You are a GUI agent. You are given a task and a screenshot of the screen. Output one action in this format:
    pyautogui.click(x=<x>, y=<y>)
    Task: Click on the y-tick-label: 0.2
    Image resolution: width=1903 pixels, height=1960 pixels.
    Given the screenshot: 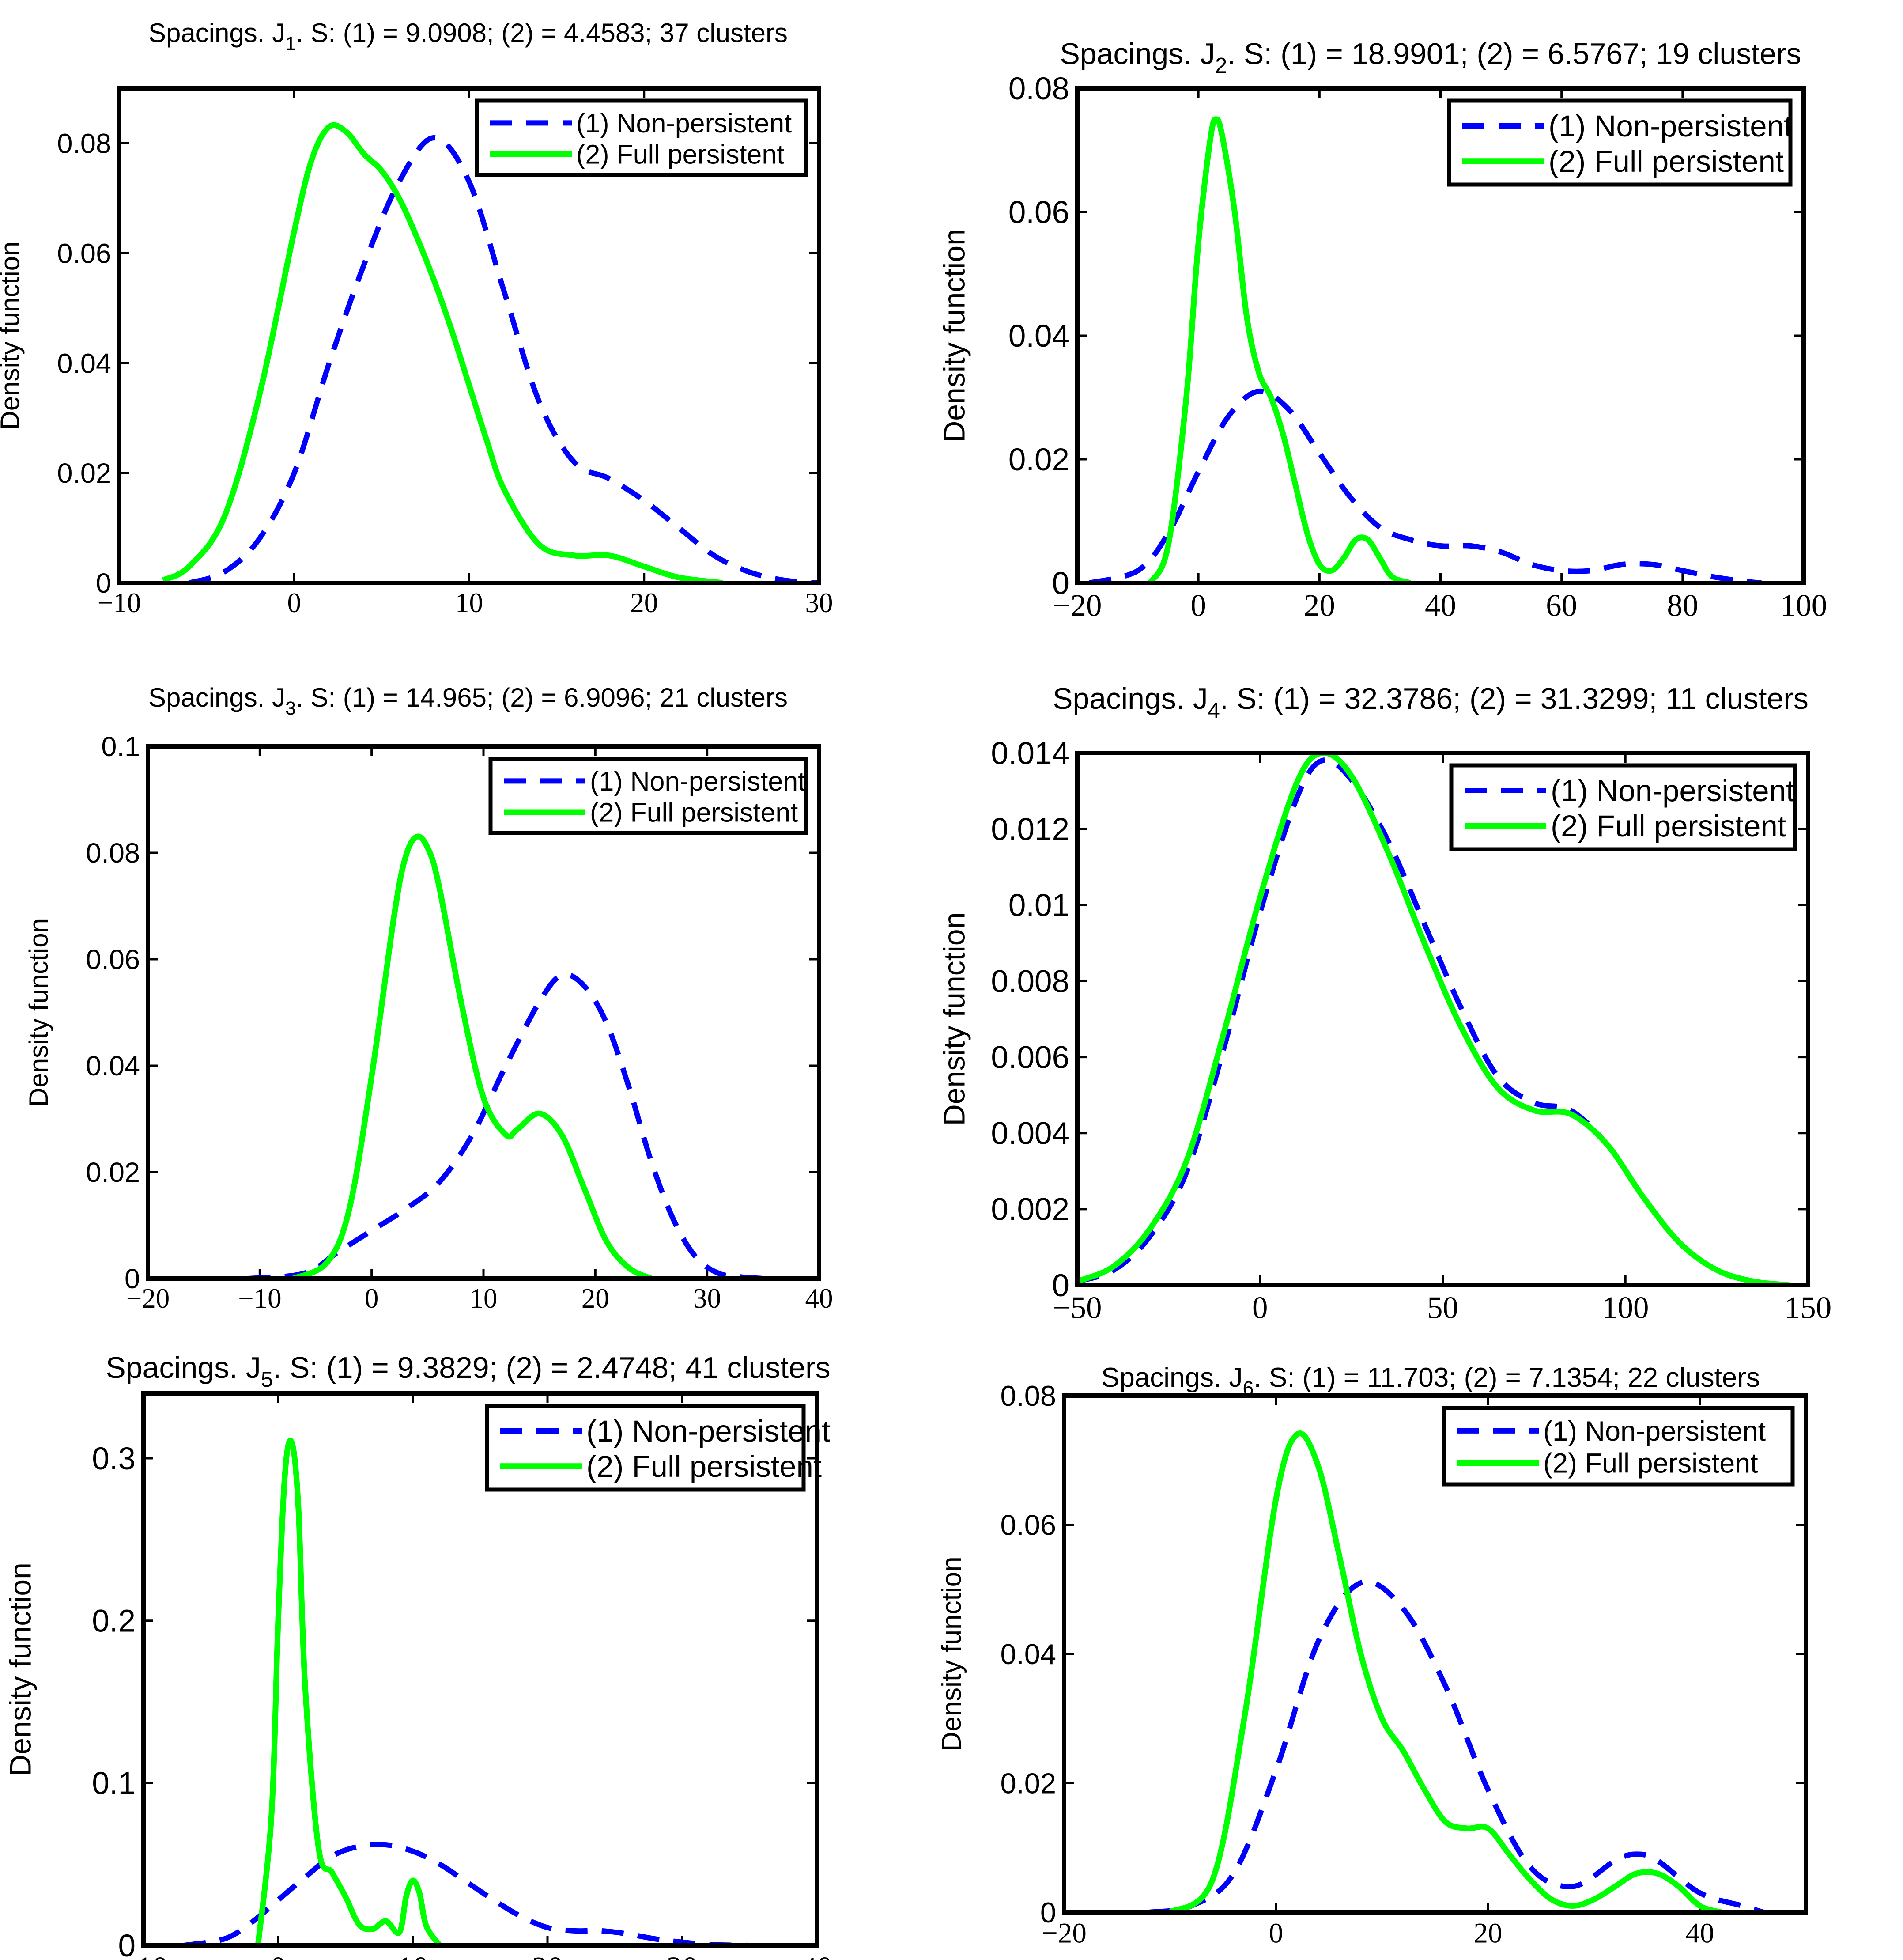 What is the action you would take?
    pyautogui.click(x=114, y=1621)
    